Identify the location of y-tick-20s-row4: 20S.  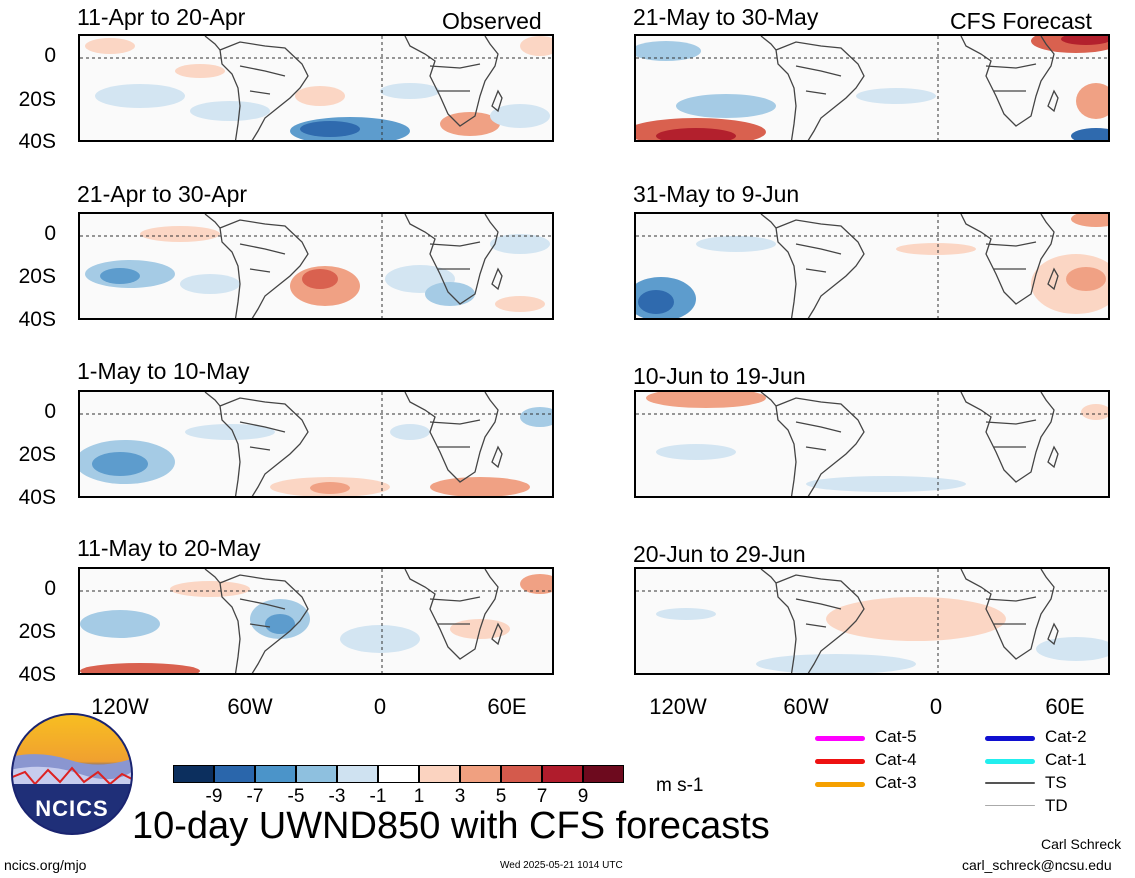
(37, 631).